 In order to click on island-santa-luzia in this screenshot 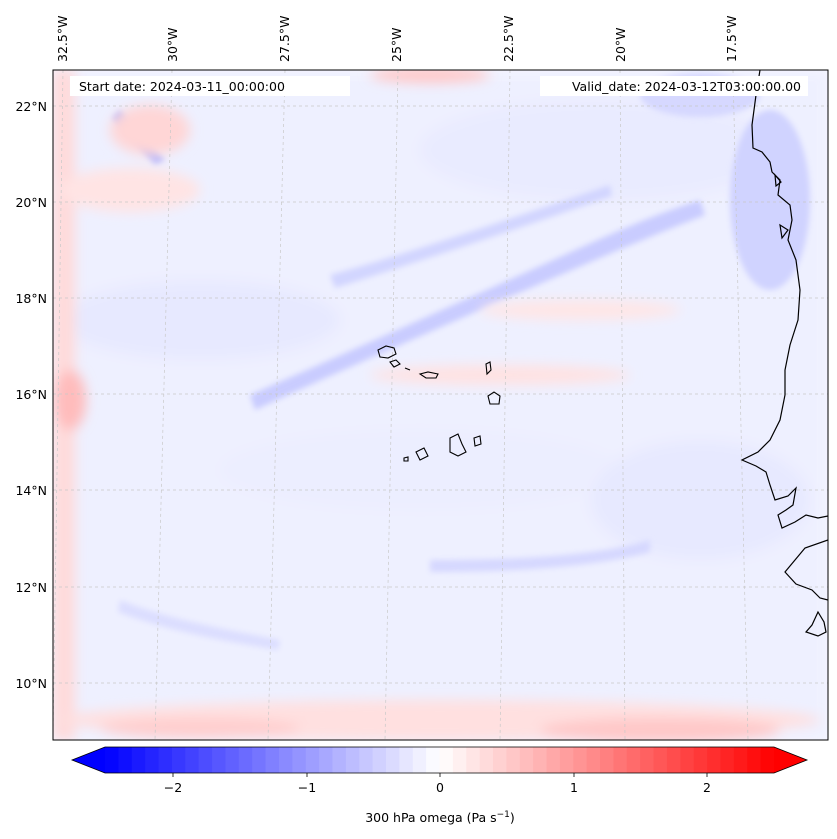, I will do `click(407, 369)`.